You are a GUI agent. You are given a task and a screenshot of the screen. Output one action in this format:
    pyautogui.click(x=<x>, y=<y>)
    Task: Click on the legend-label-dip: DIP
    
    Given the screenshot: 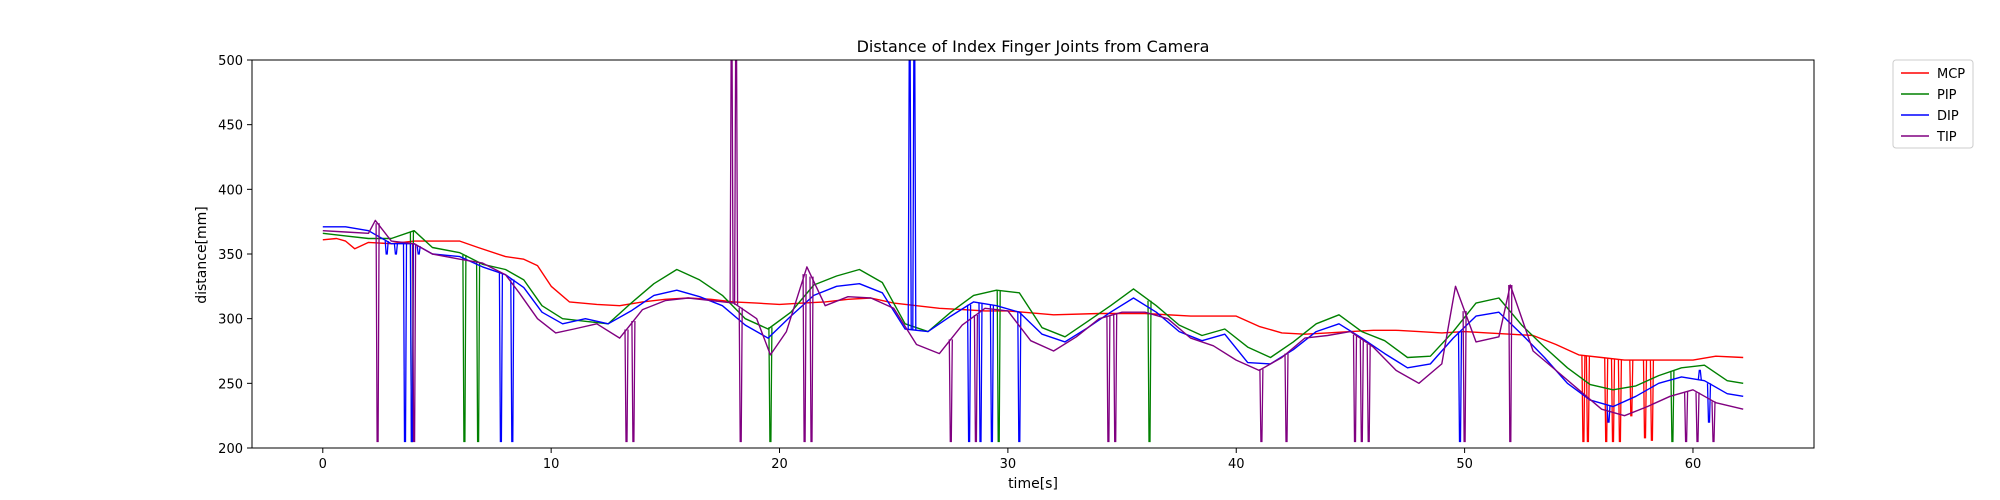 What is the action you would take?
    pyautogui.click(x=1948, y=116)
    